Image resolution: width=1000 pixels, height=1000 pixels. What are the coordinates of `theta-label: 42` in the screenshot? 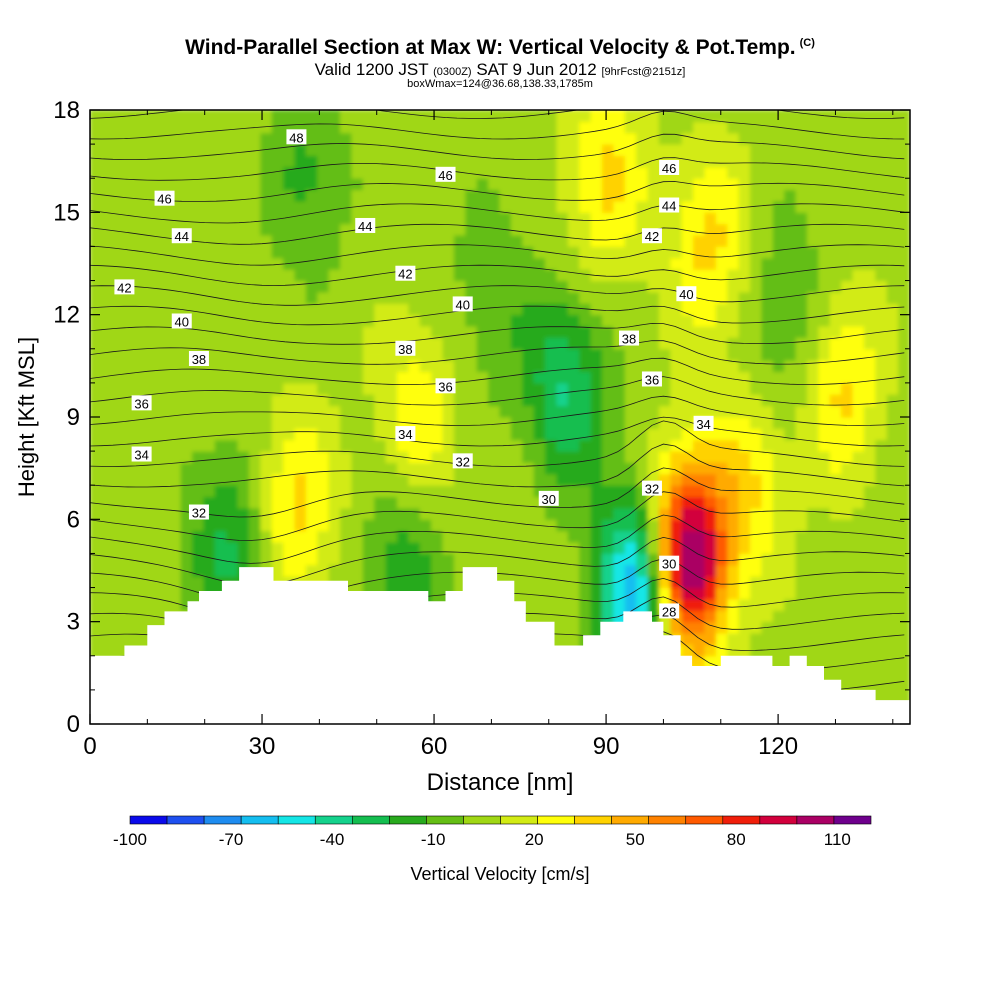 It's located at (405, 273).